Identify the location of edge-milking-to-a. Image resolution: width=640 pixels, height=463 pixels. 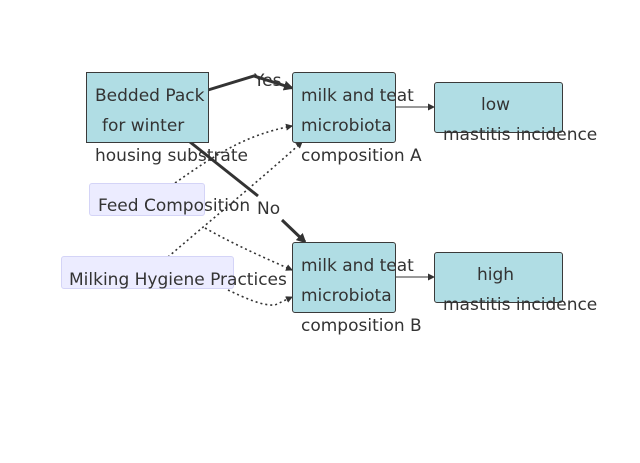
(235, 199).